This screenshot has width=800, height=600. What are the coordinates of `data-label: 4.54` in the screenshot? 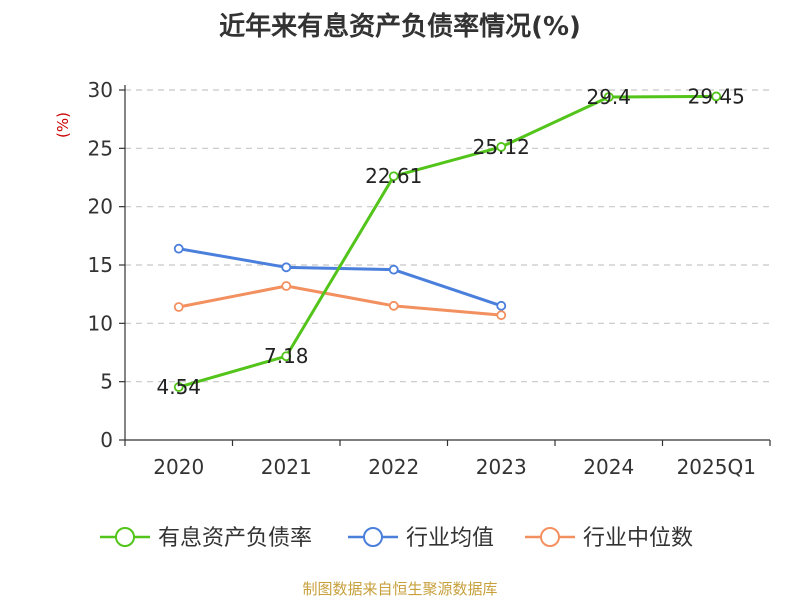 It's located at (178, 387).